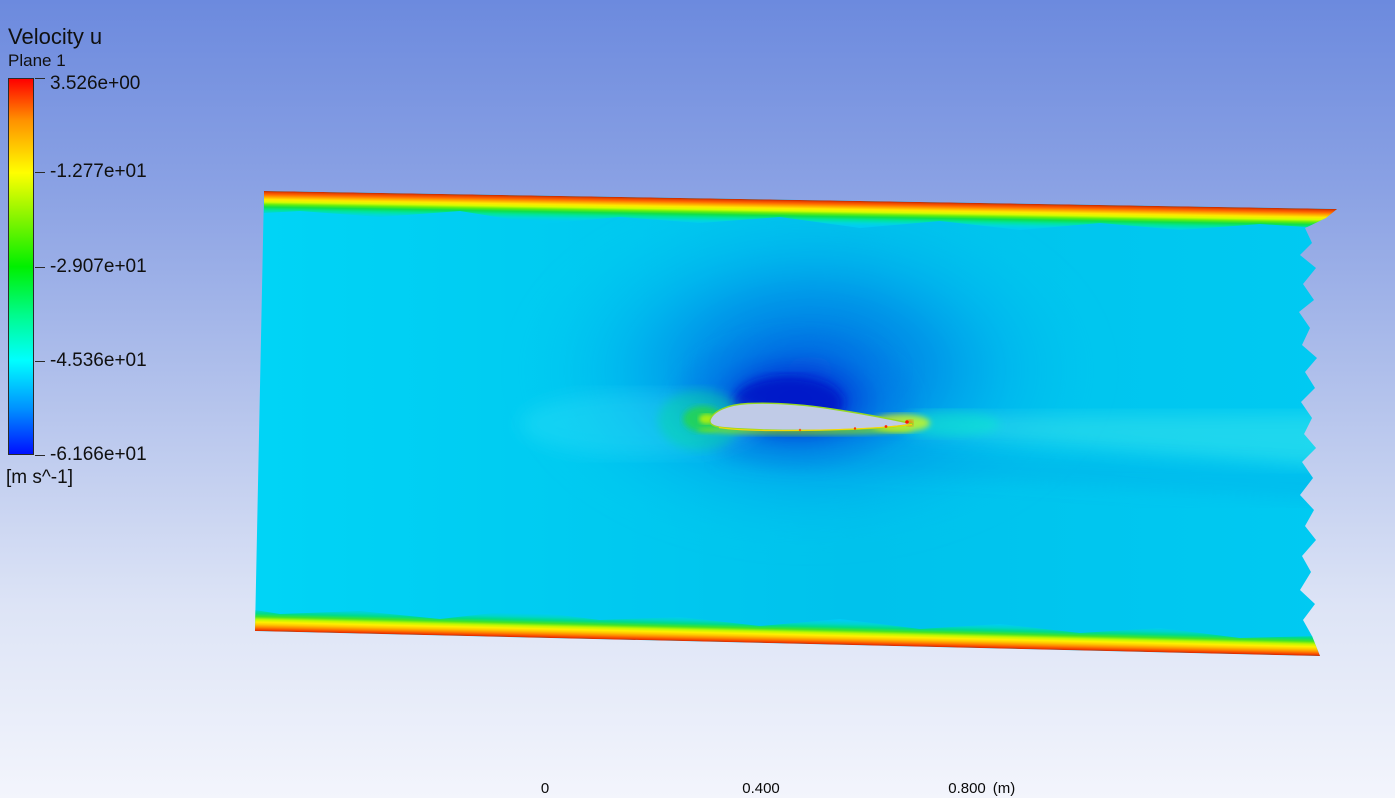 Image resolution: width=1395 pixels, height=798 pixels. What do you see at coordinates (907, 422) in the screenshot?
I see `trailing-edge-red-spot` at bounding box center [907, 422].